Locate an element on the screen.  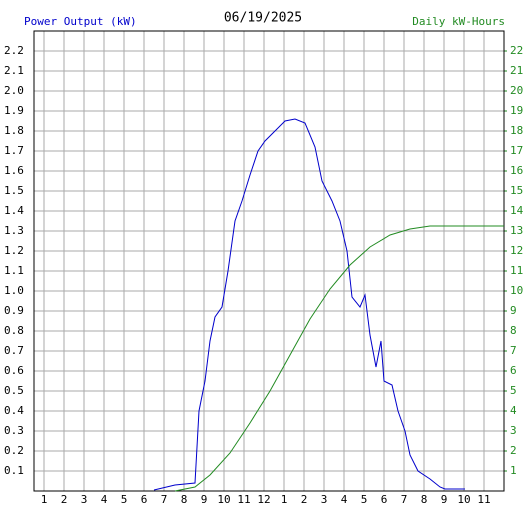
y2-tick-label: 11 is located at coordinates (516, 270).